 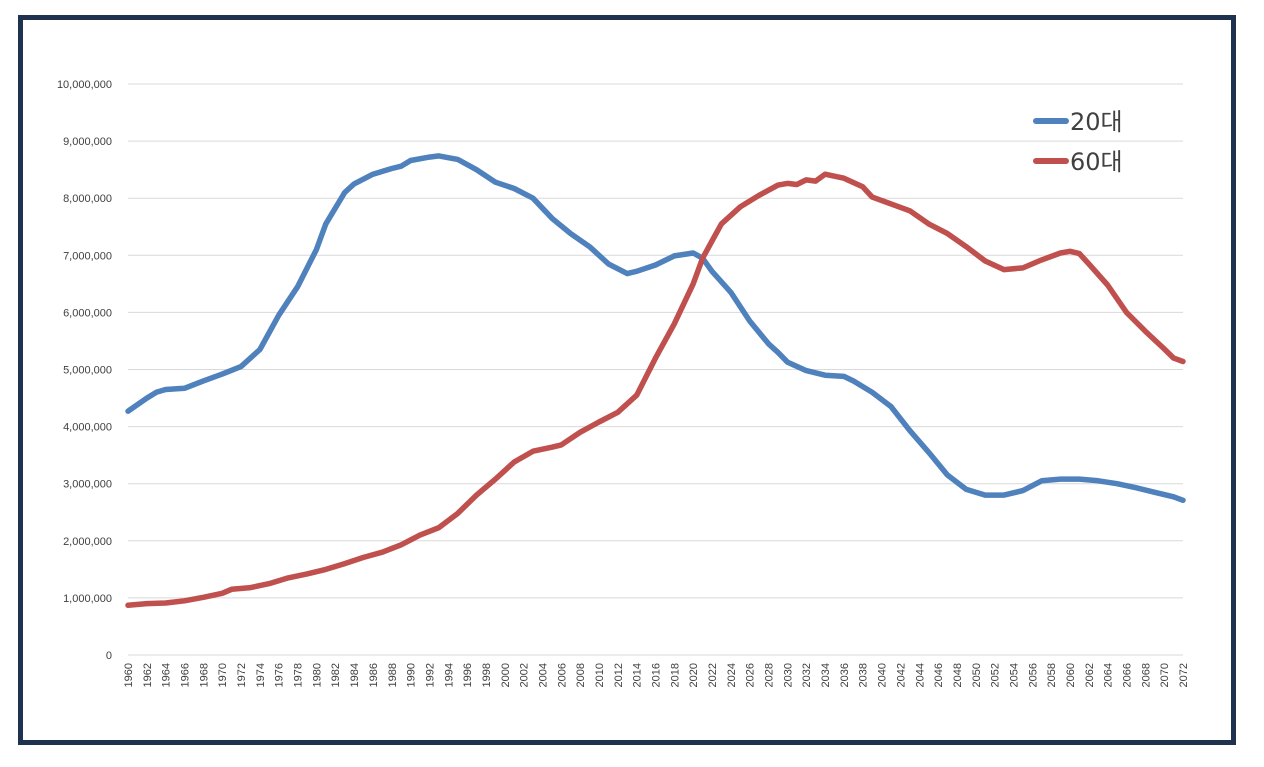 What do you see at coordinates (675, 675) in the screenshot?
I see `x-tick-label: 2018` at bounding box center [675, 675].